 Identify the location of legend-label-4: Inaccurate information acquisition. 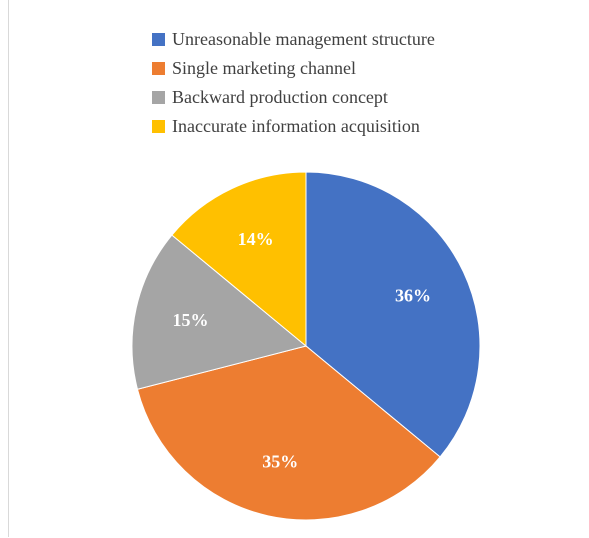
(296, 126).